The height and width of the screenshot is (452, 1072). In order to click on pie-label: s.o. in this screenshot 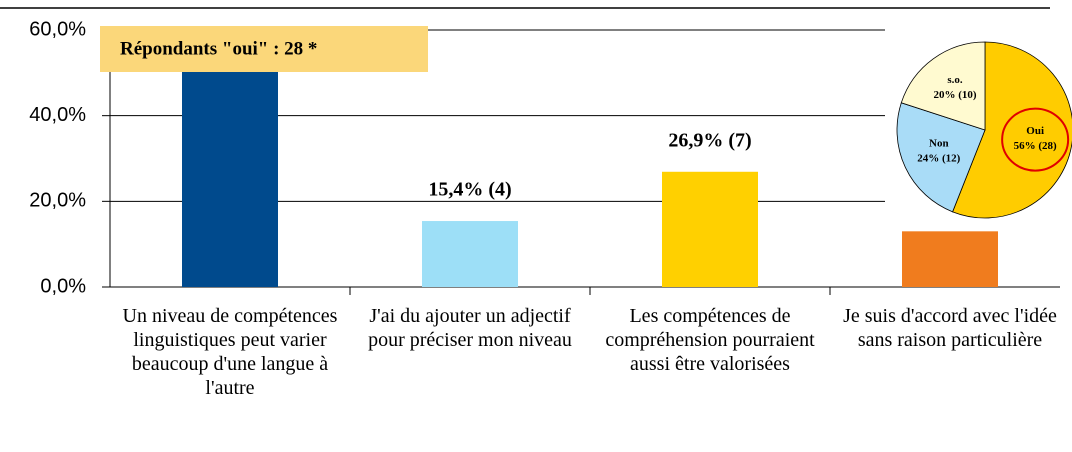, I will do `click(955, 80)`.